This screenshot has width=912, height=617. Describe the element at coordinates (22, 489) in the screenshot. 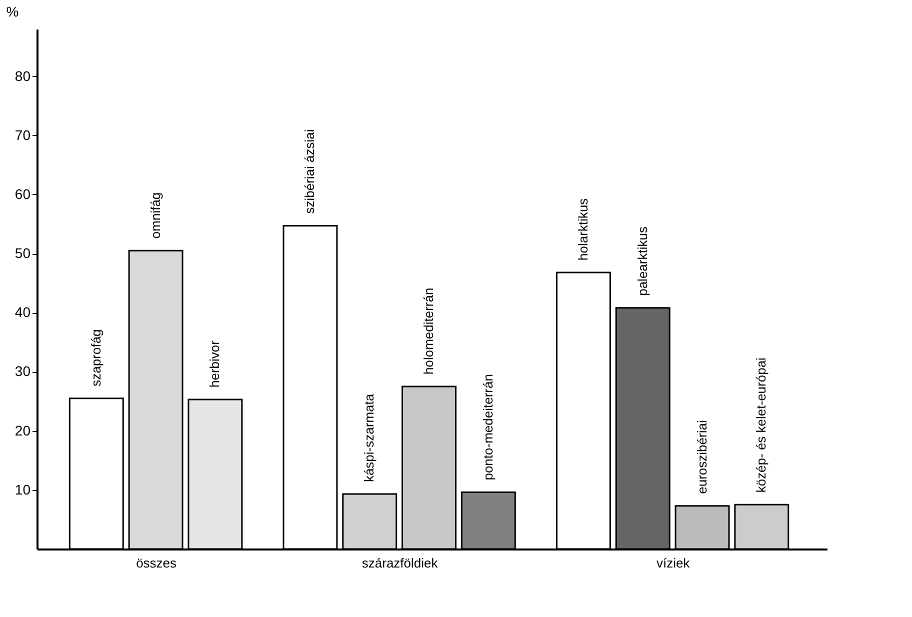

I see `y-tick-label: 10` at that location.